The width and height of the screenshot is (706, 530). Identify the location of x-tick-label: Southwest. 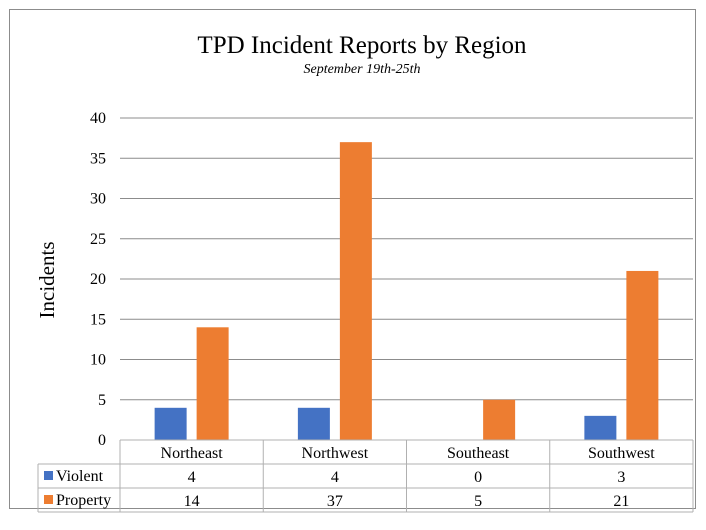
(621, 453).